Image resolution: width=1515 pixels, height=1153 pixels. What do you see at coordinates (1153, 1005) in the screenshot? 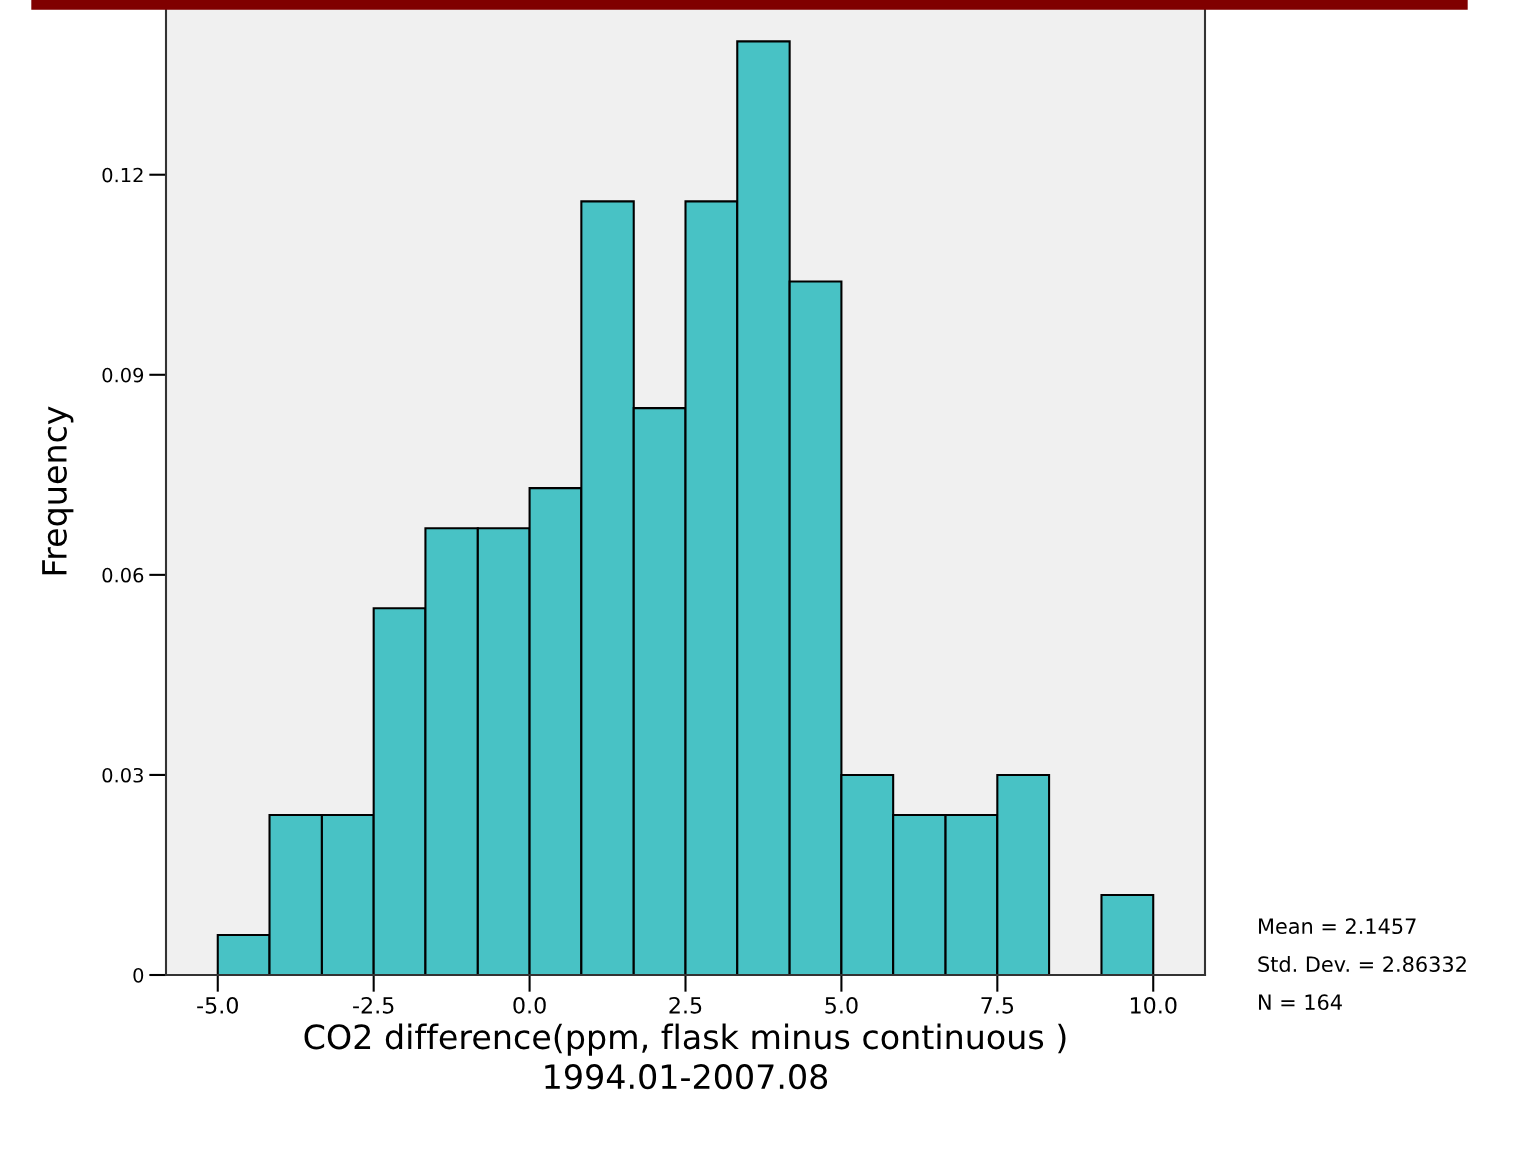
I see `x-tick-label: 10.0` at bounding box center [1153, 1005].